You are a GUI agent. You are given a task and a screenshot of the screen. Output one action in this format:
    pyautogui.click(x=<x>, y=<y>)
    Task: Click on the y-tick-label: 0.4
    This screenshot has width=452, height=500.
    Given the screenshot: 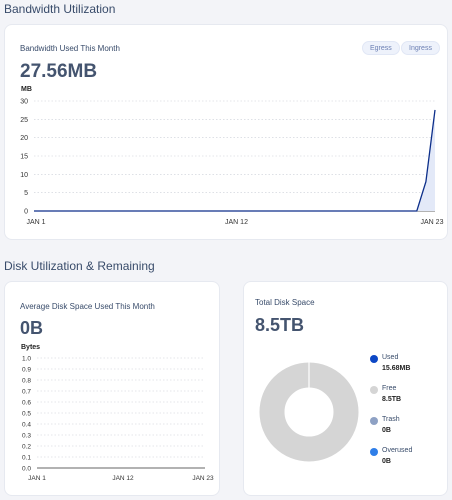 What is the action you would take?
    pyautogui.click(x=26, y=425)
    